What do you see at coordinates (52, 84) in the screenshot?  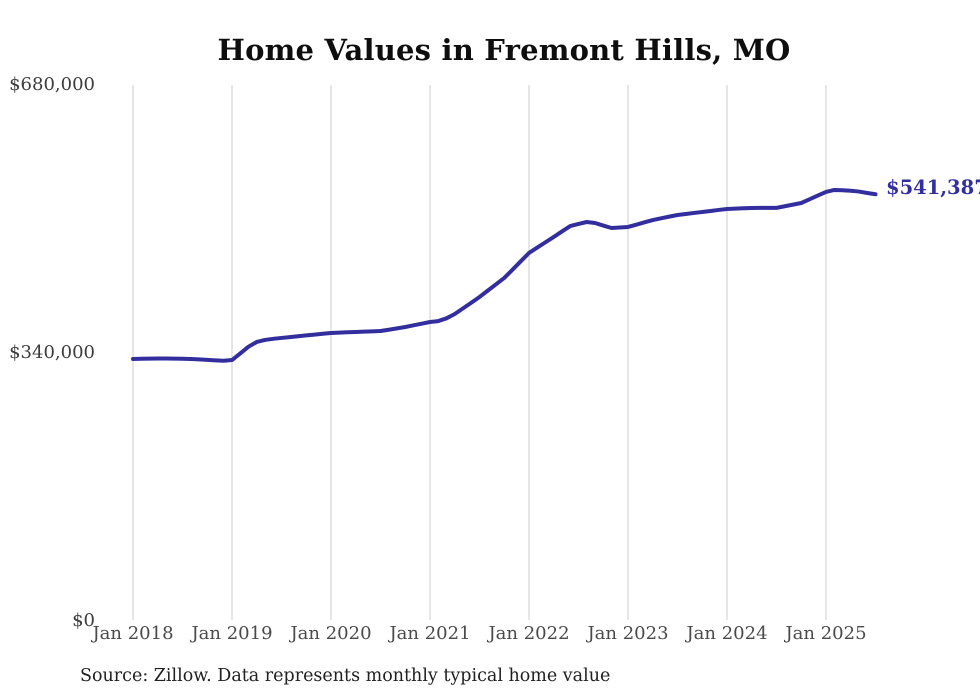 I see `y-tick-label: $680,000` at bounding box center [52, 84].